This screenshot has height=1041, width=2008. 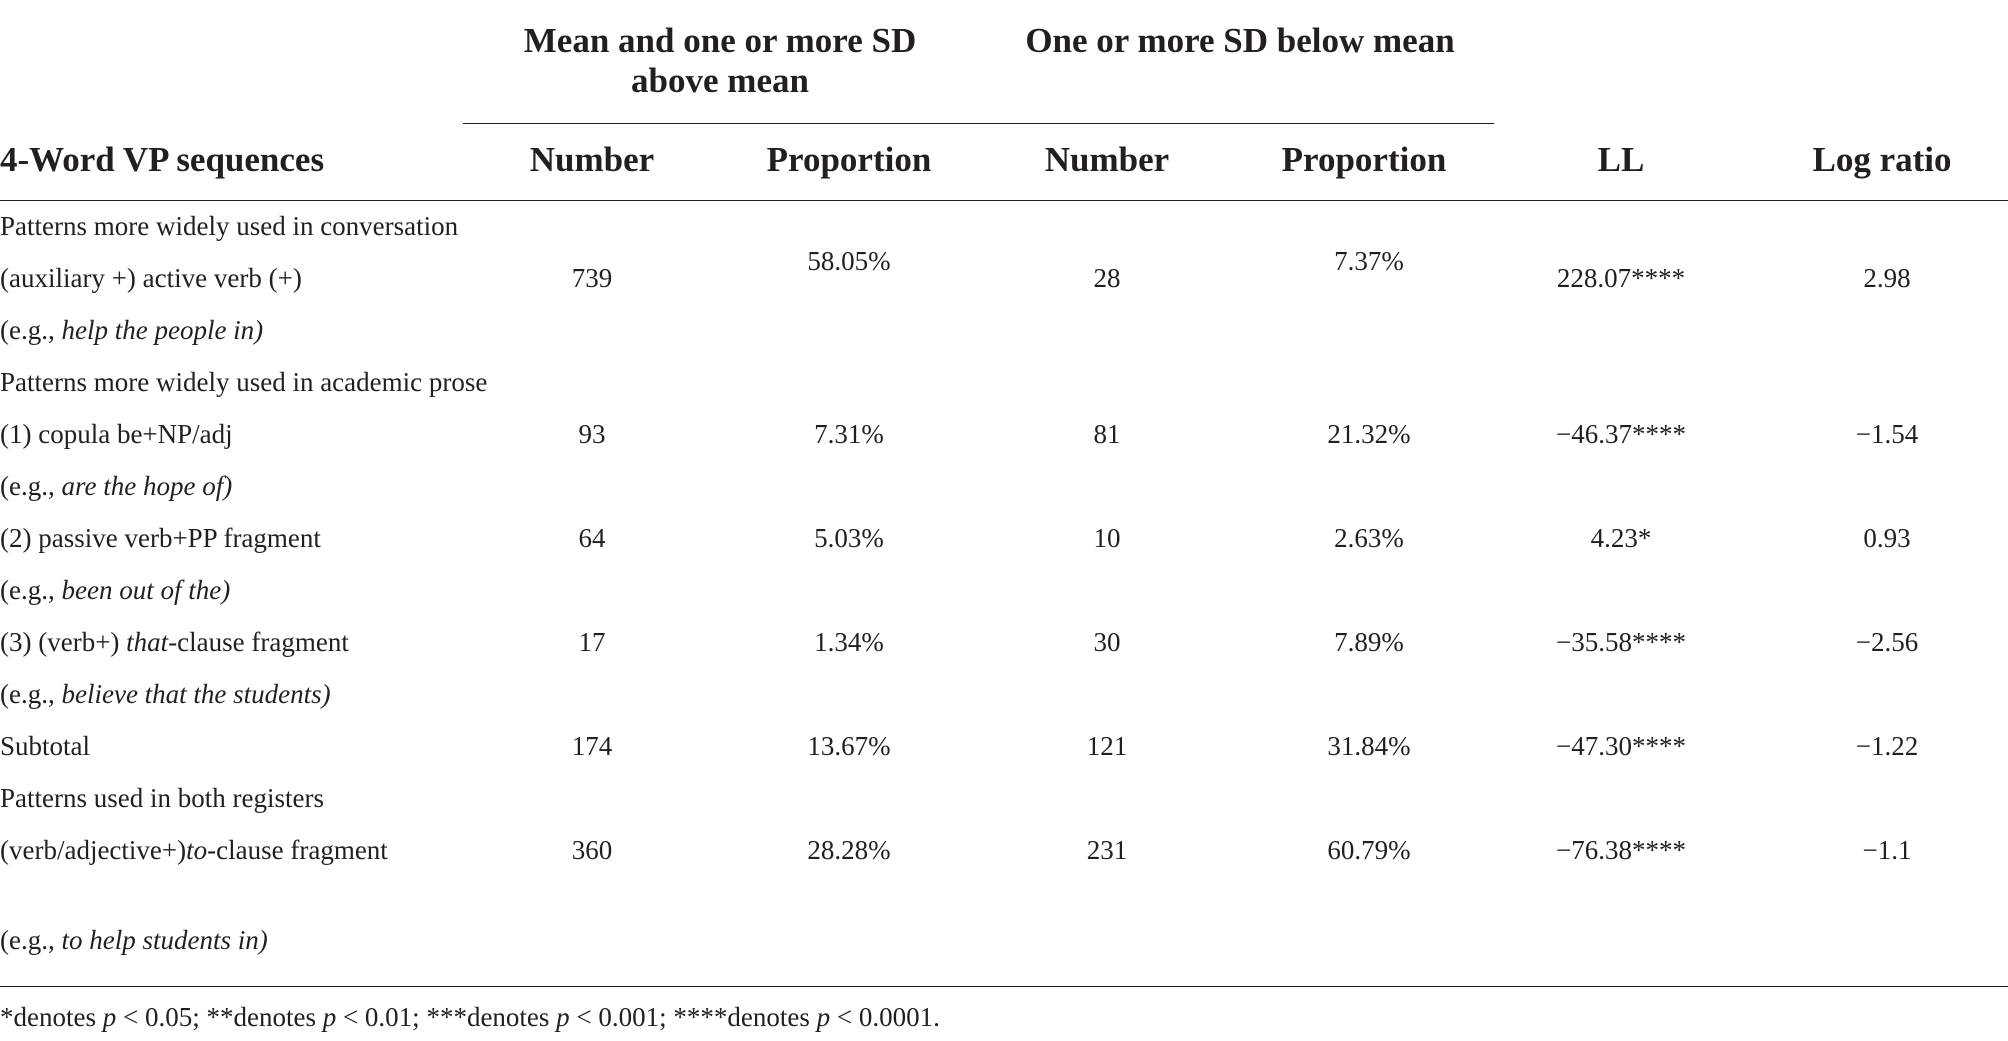 I want to click on column-header-label: 4-Word VP sequences, so click(x=162, y=159).